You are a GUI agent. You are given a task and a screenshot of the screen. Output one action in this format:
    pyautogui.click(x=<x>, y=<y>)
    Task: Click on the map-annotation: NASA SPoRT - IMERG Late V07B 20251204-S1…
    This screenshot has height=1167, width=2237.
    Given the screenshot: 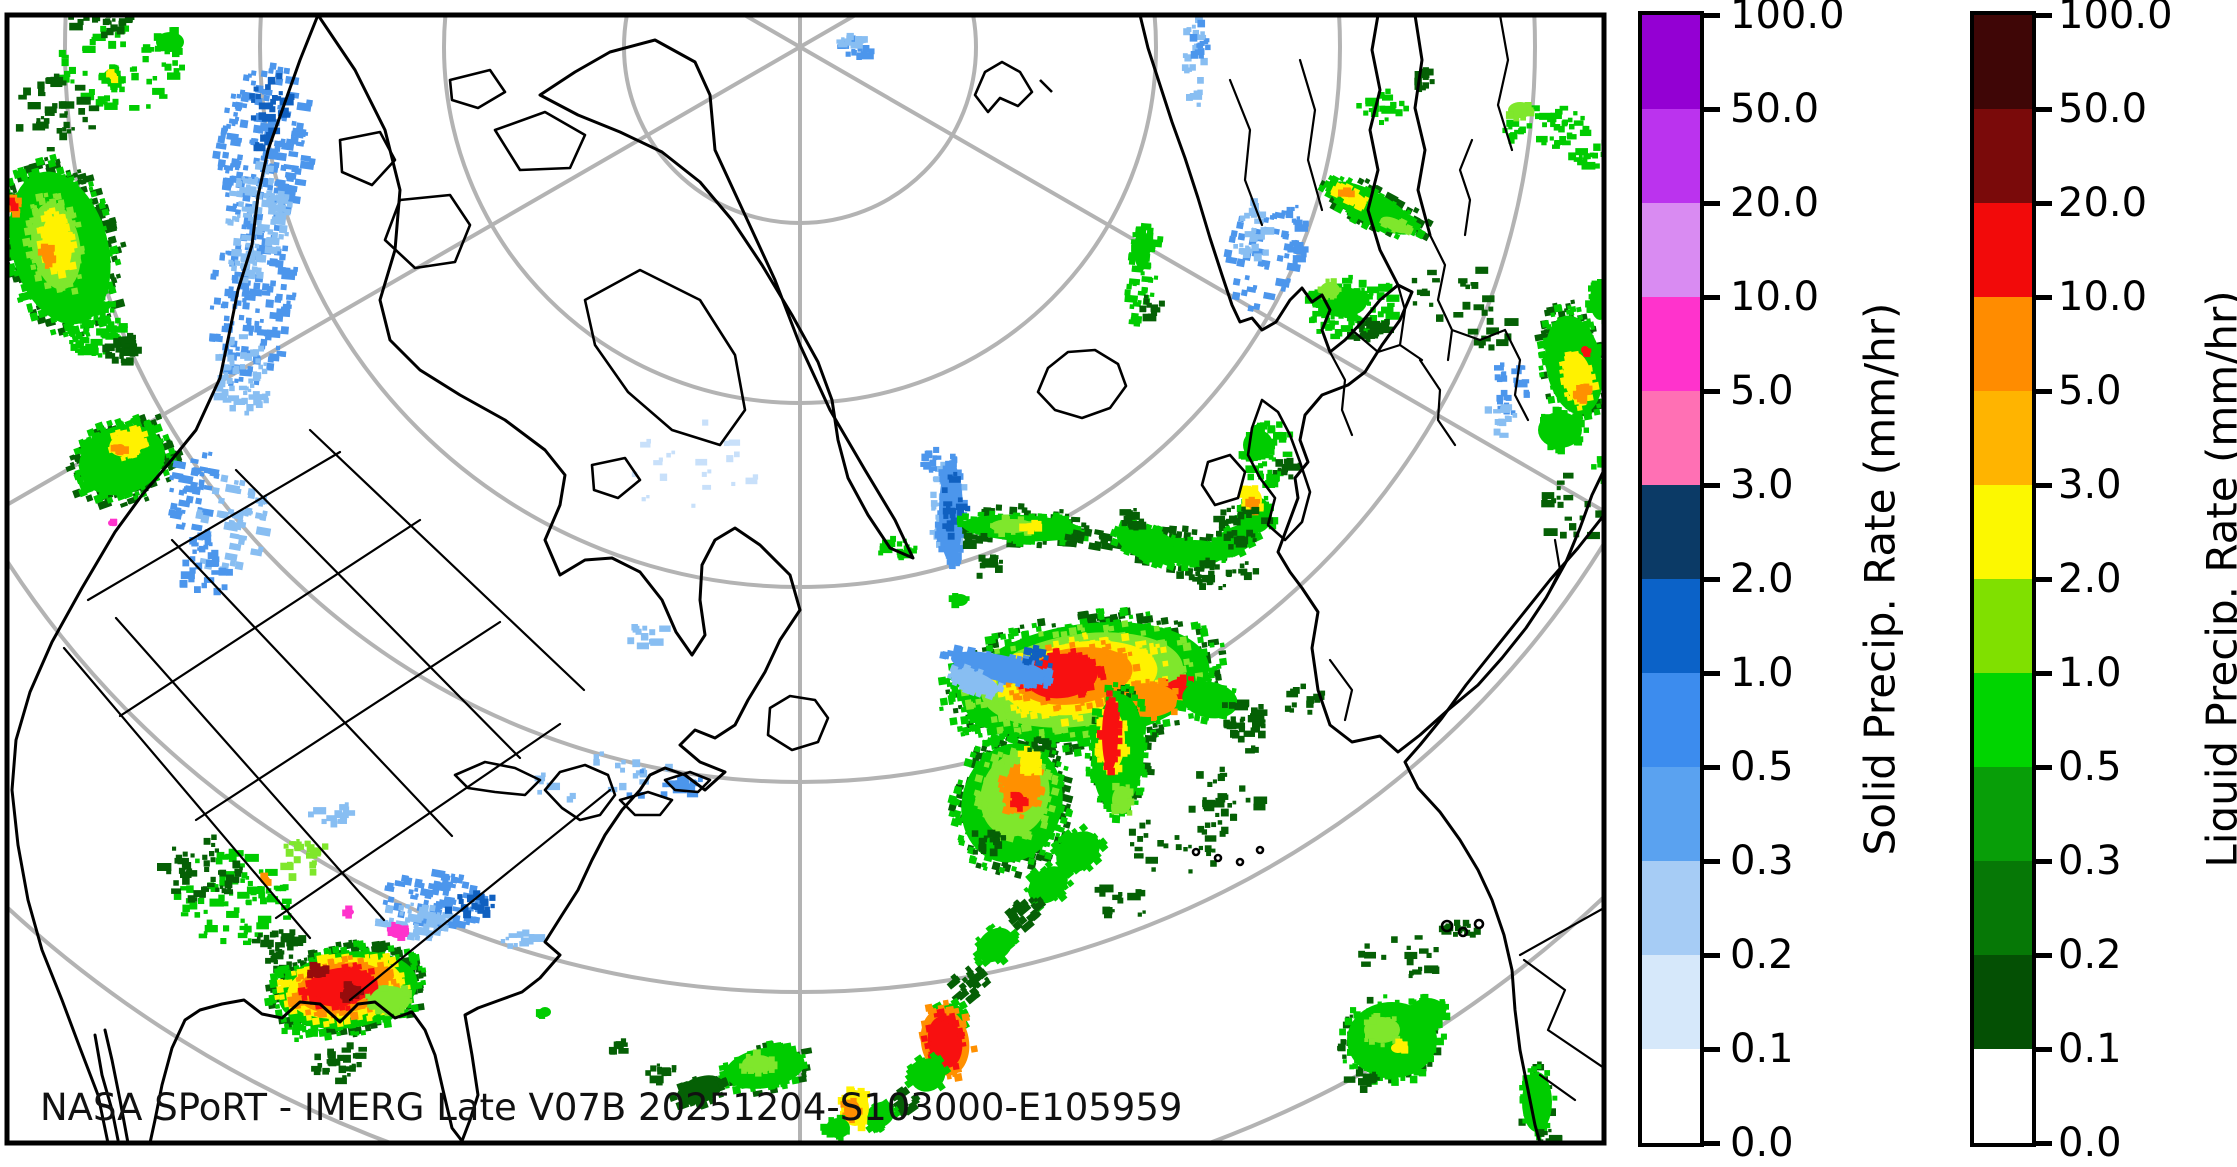 What is the action you would take?
    pyautogui.click(x=611, y=1107)
    